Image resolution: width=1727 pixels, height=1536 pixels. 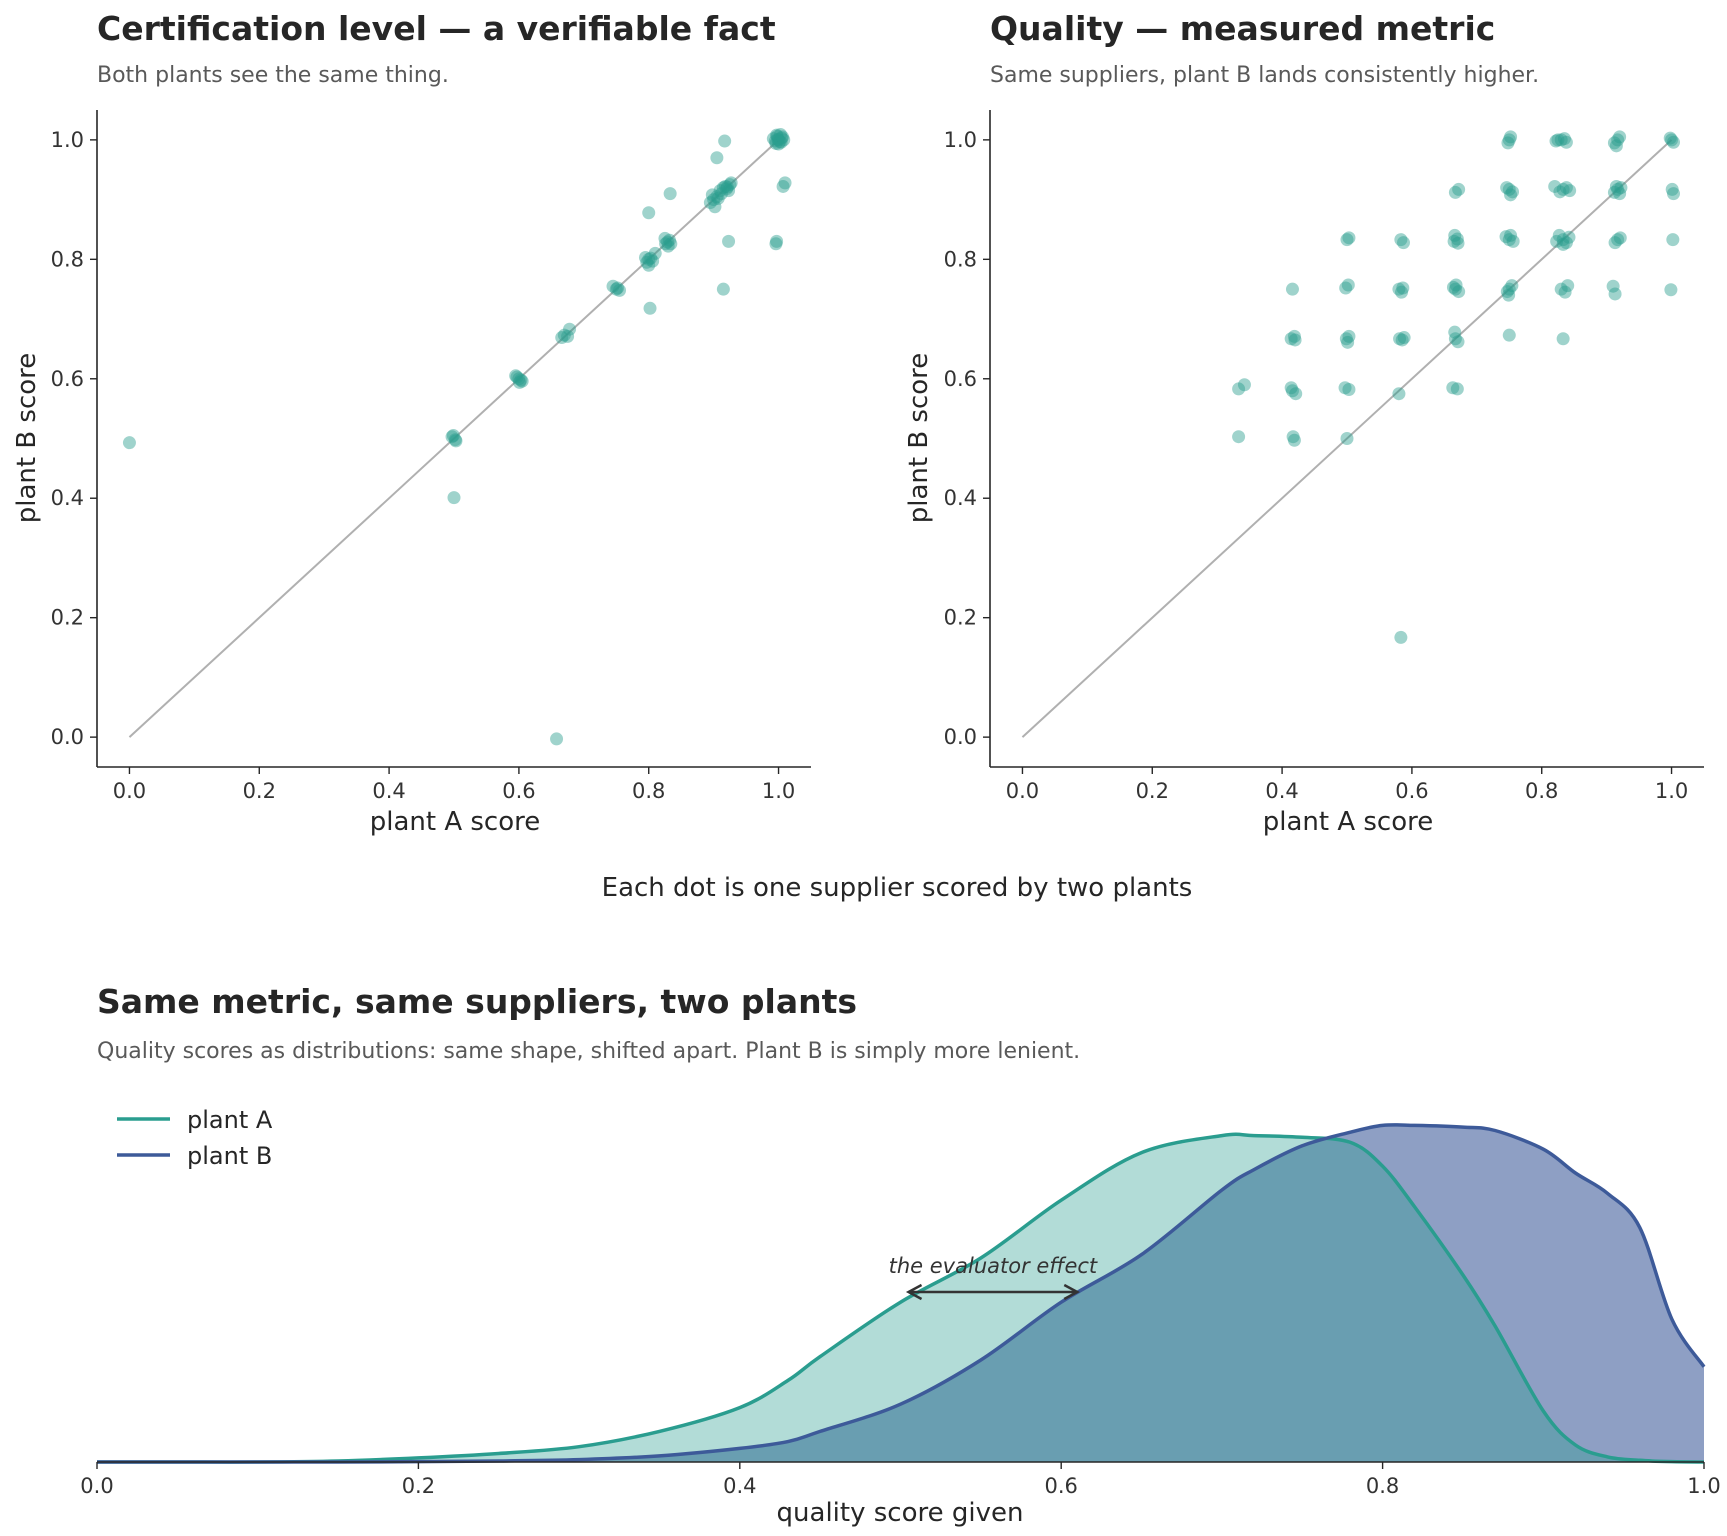 What do you see at coordinates (230, 1120) in the screenshot?
I see `legend-label-plant-a: plant A` at bounding box center [230, 1120].